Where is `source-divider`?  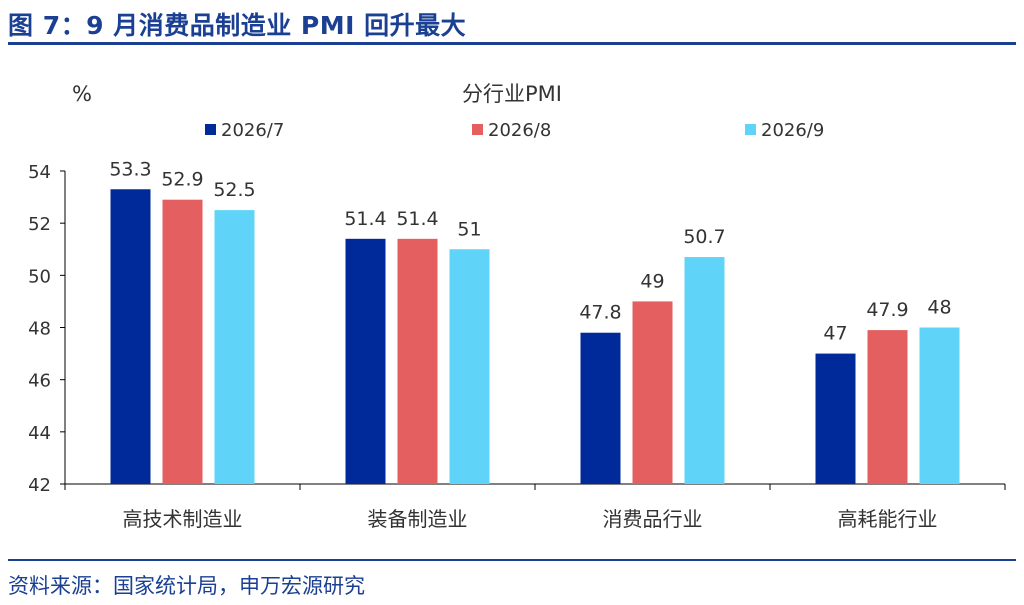
source-divider is located at coordinates (512, 560).